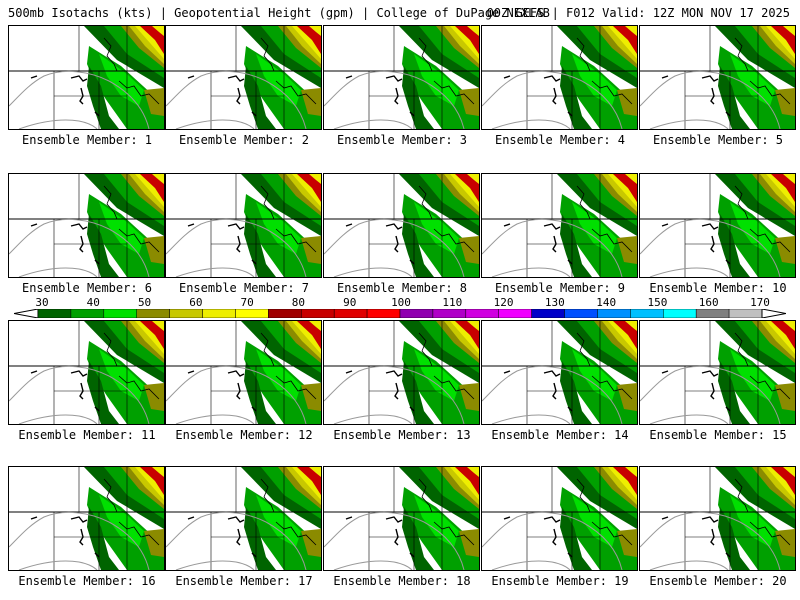  What do you see at coordinates (144, 302) in the screenshot?
I see `colorbar-tick-label: 50` at bounding box center [144, 302].